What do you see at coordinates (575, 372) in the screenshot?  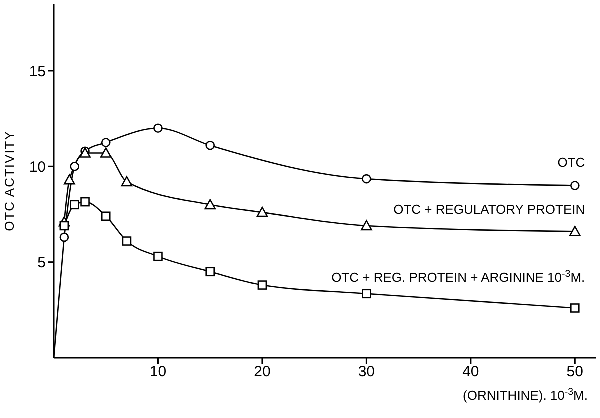 I see `x-tick-label: 50` at bounding box center [575, 372].